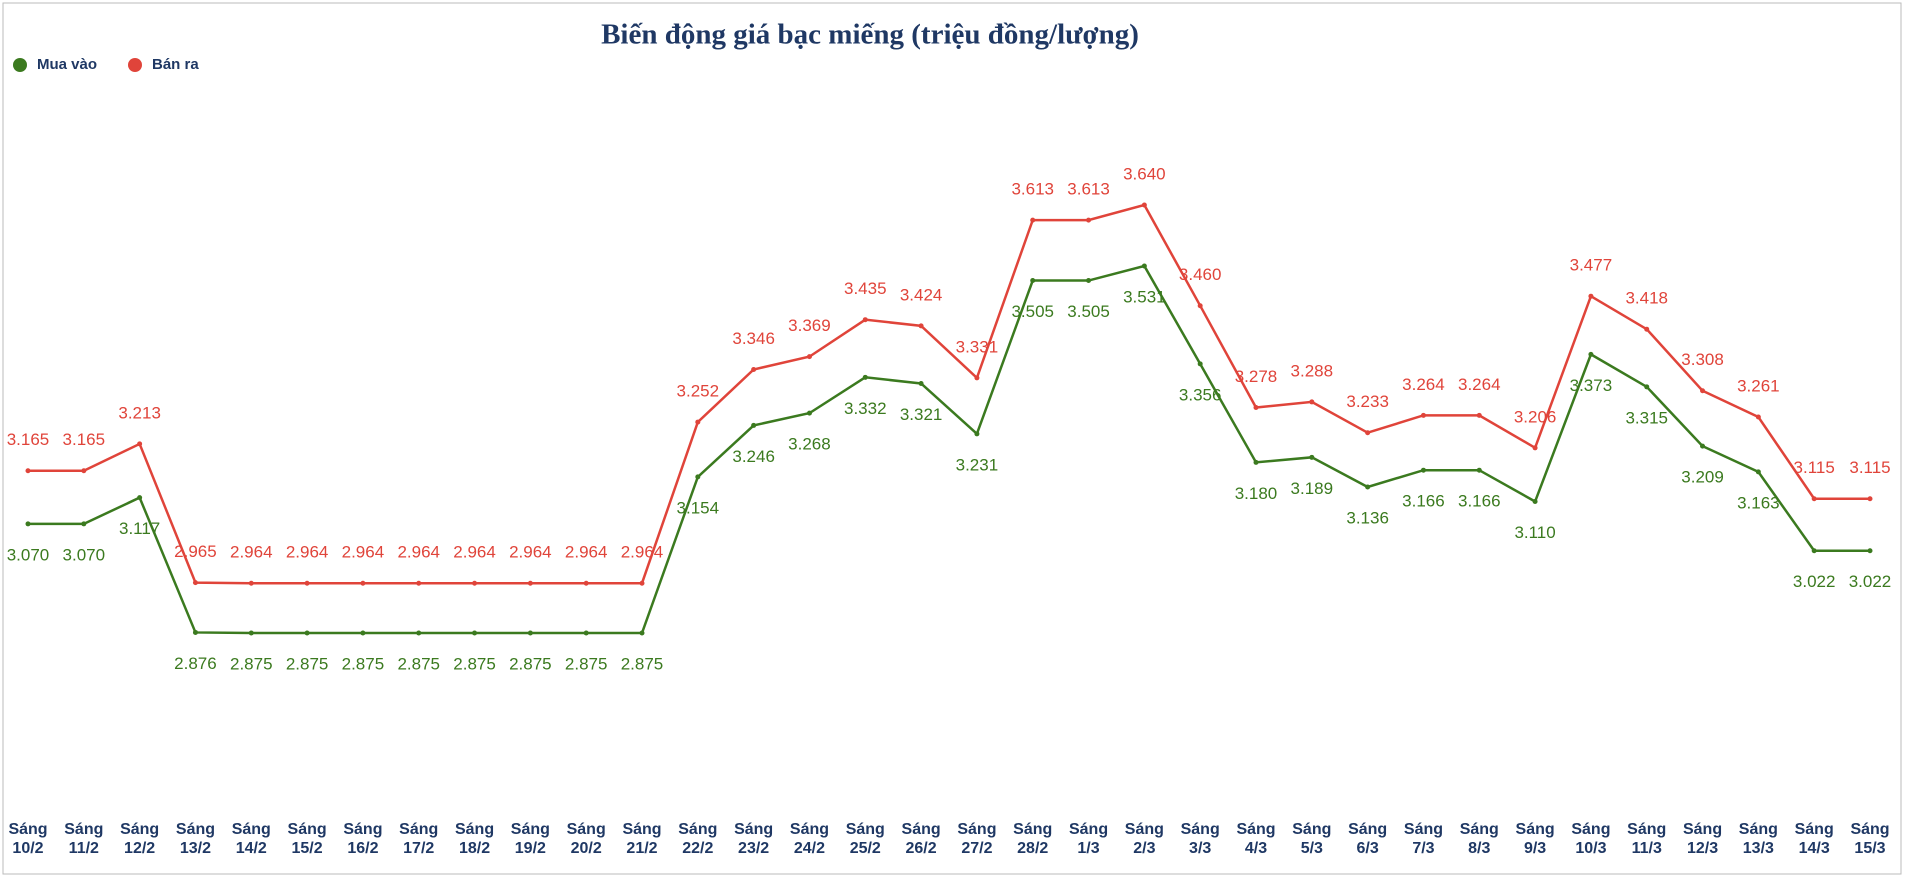 This screenshot has width=1905, height=877. Describe the element at coordinates (921, 414) in the screenshot. I see `value-label: 3.321` at that location.